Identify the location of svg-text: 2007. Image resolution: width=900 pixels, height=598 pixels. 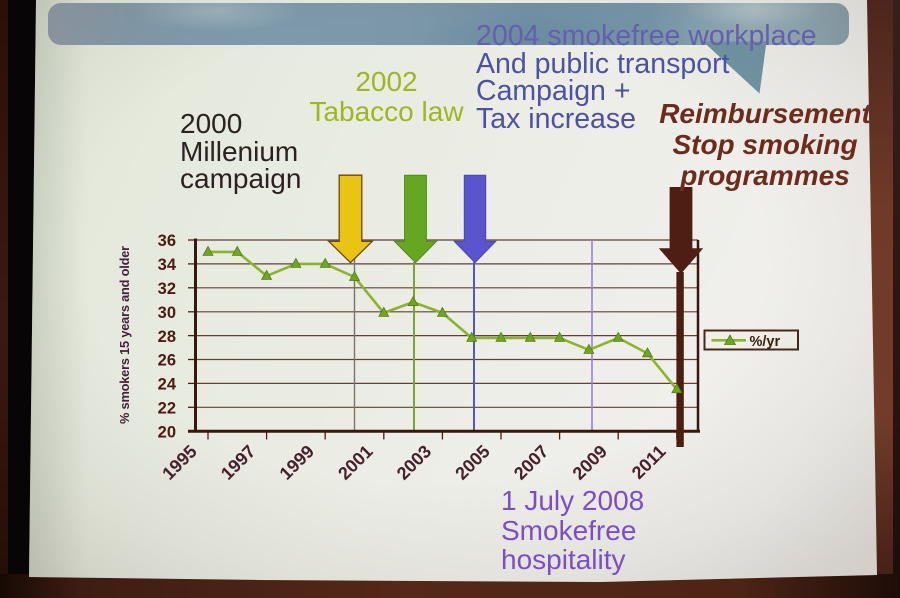
(531, 462).